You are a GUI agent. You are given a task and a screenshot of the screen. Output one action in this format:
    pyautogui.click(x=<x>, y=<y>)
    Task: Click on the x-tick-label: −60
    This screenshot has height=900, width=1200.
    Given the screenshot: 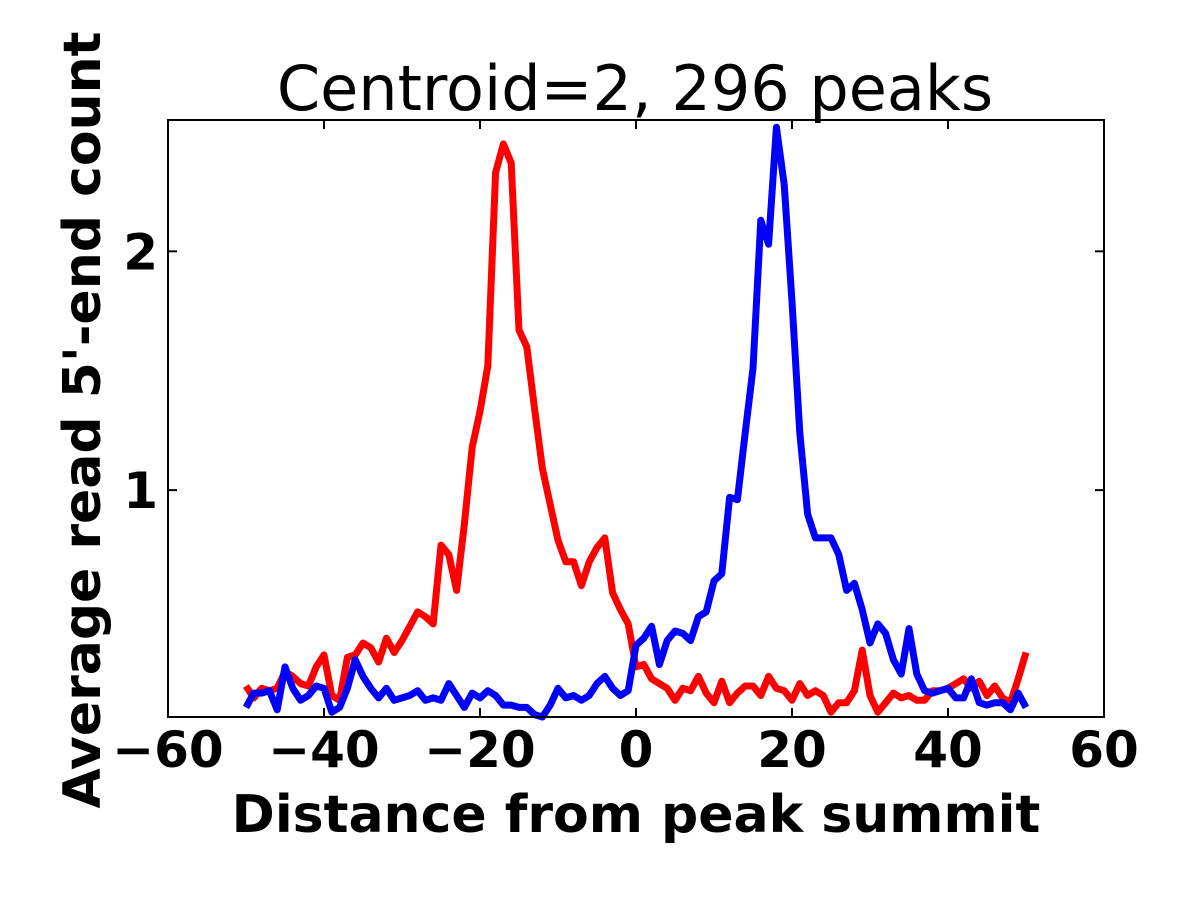 What is the action you would take?
    pyautogui.click(x=167, y=750)
    